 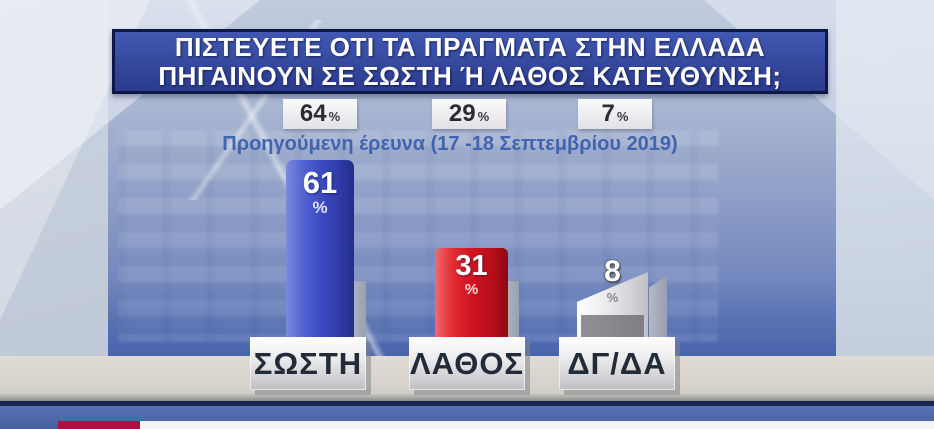 What do you see at coordinates (470, 75) in the screenshot?
I see `question-line-2: ΠΗΓΑΙΝΟΥΝ ΣΕ ΣΩΣΤΗ Ή ΛΑΘΟΣ ΚΑΤΕΥΘΥΝΣΗ;` at bounding box center [470, 75].